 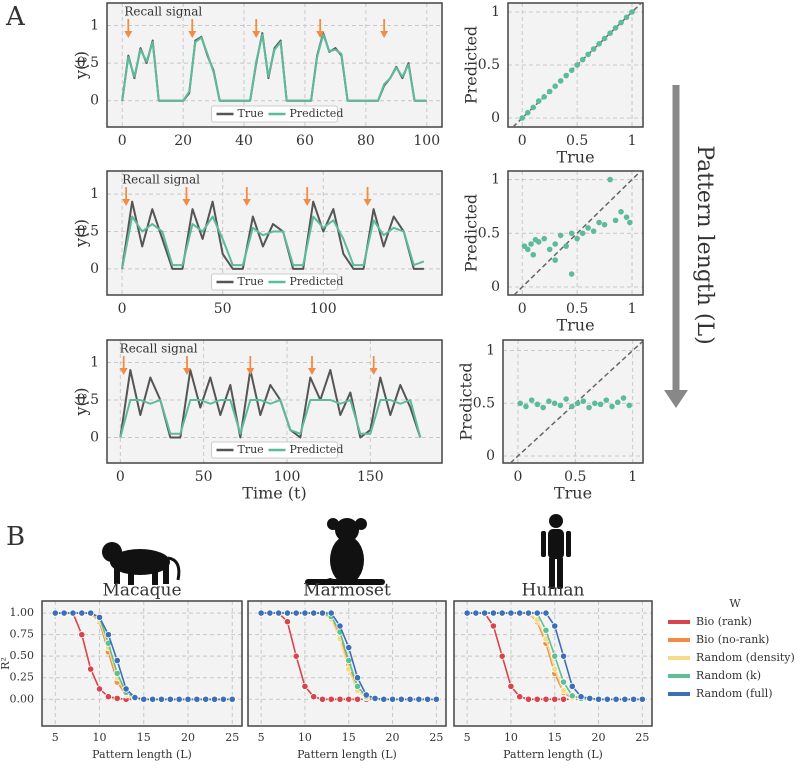 I want to click on x-axis-label: Pattern length (L), so click(x=553, y=754).